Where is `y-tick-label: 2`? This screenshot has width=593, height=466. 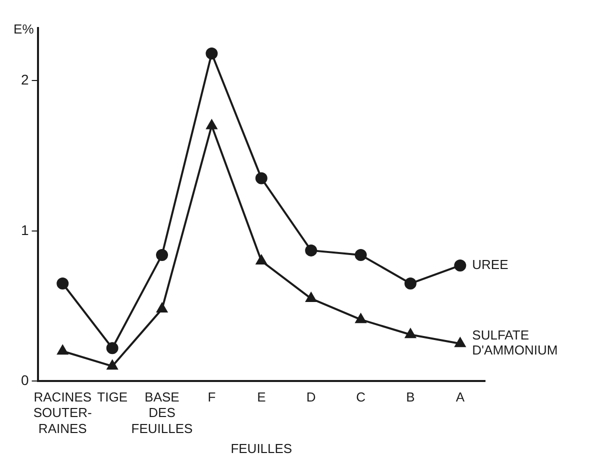
y-tick-label: 2 is located at coordinates (24, 79).